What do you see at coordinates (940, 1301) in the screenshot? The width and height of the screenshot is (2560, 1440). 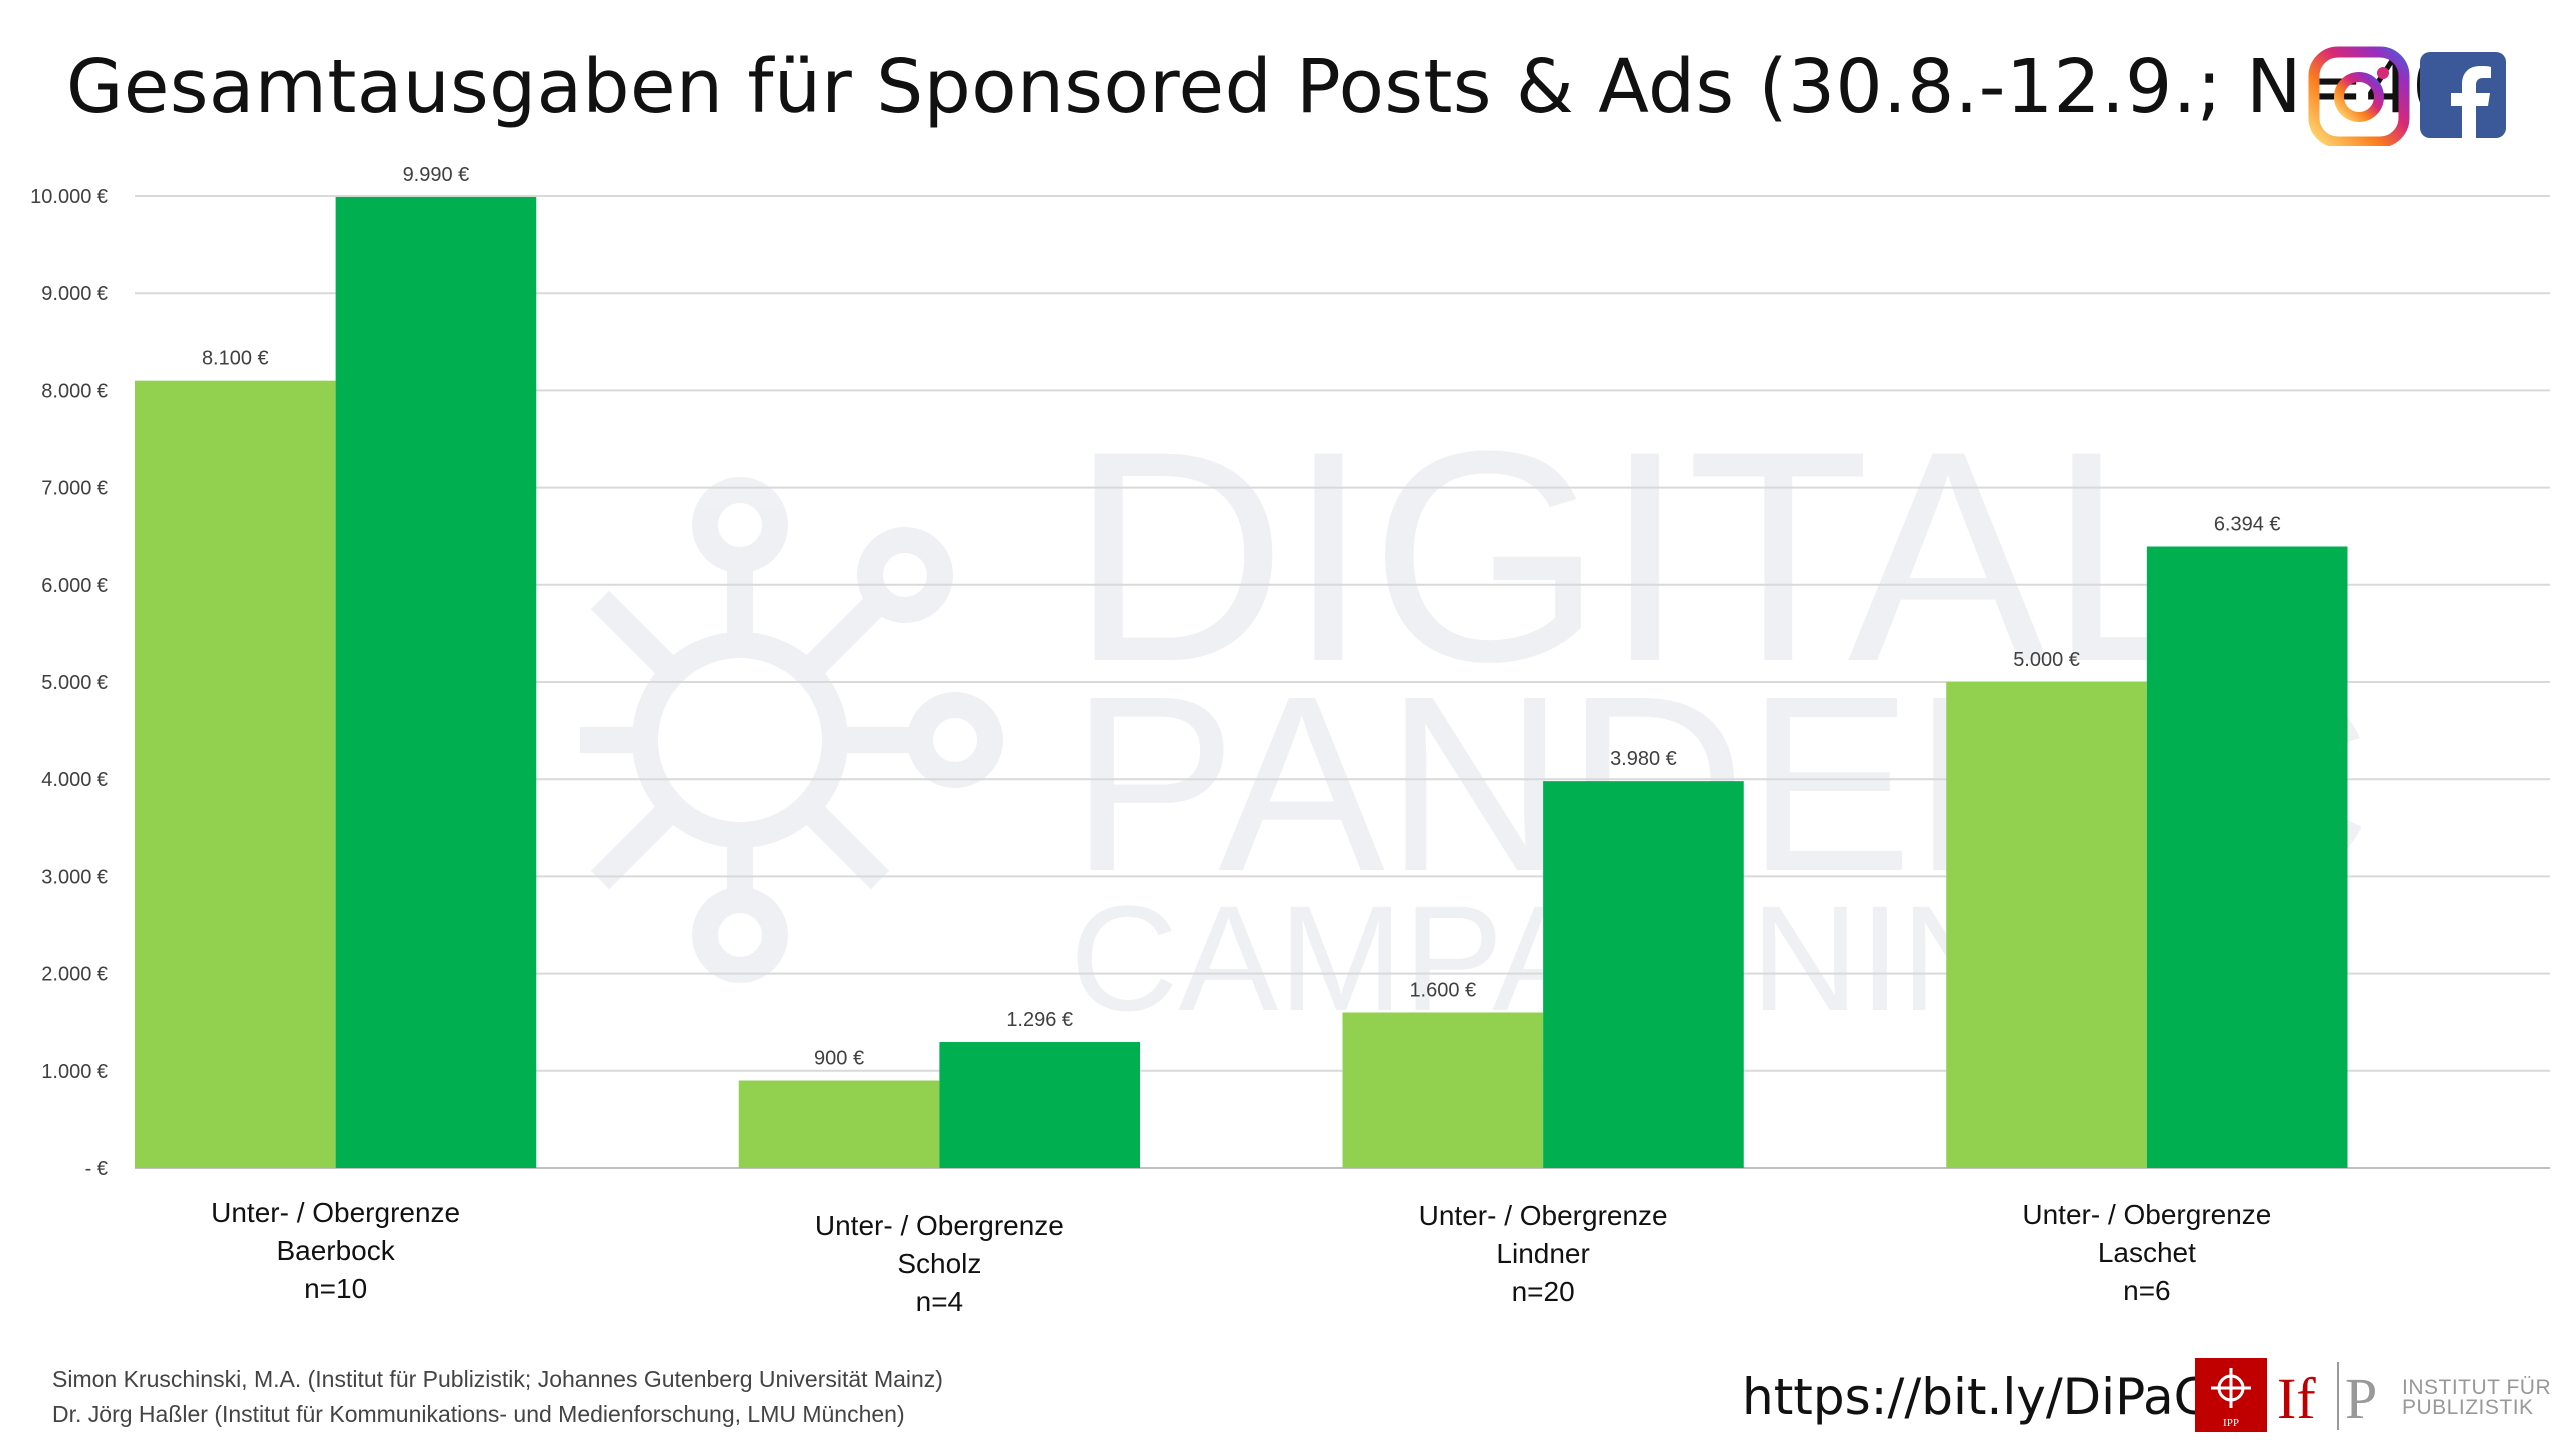 I see `category-label: n=4` at bounding box center [940, 1301].